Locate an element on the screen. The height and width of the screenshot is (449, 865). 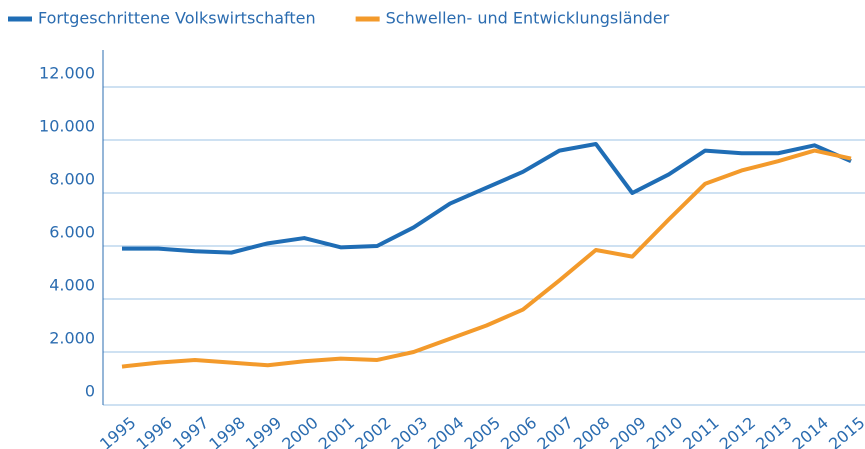
y-tick-label: 8.000 is located at coordinates (72, 179).